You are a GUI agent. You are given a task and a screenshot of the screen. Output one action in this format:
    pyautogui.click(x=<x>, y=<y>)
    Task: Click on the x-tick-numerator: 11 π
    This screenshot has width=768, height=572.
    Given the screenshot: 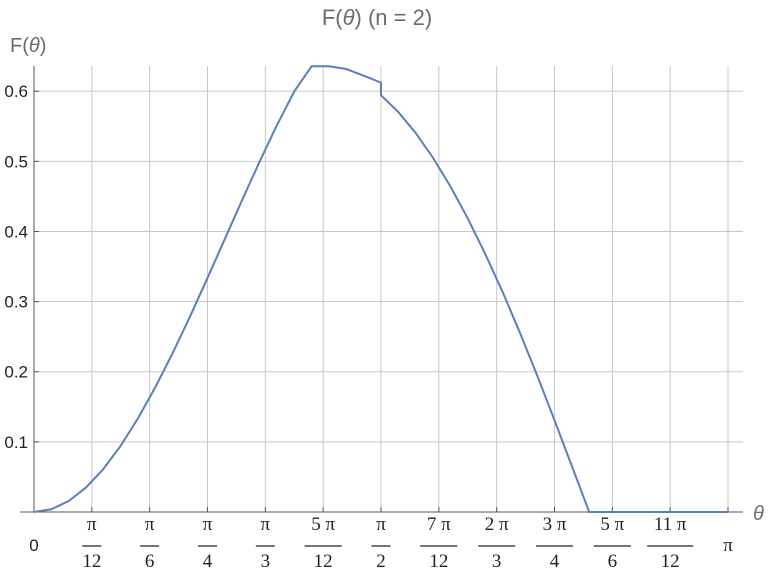 What is the action you would take?
    pyautogui.click(x=670, y=524)
    